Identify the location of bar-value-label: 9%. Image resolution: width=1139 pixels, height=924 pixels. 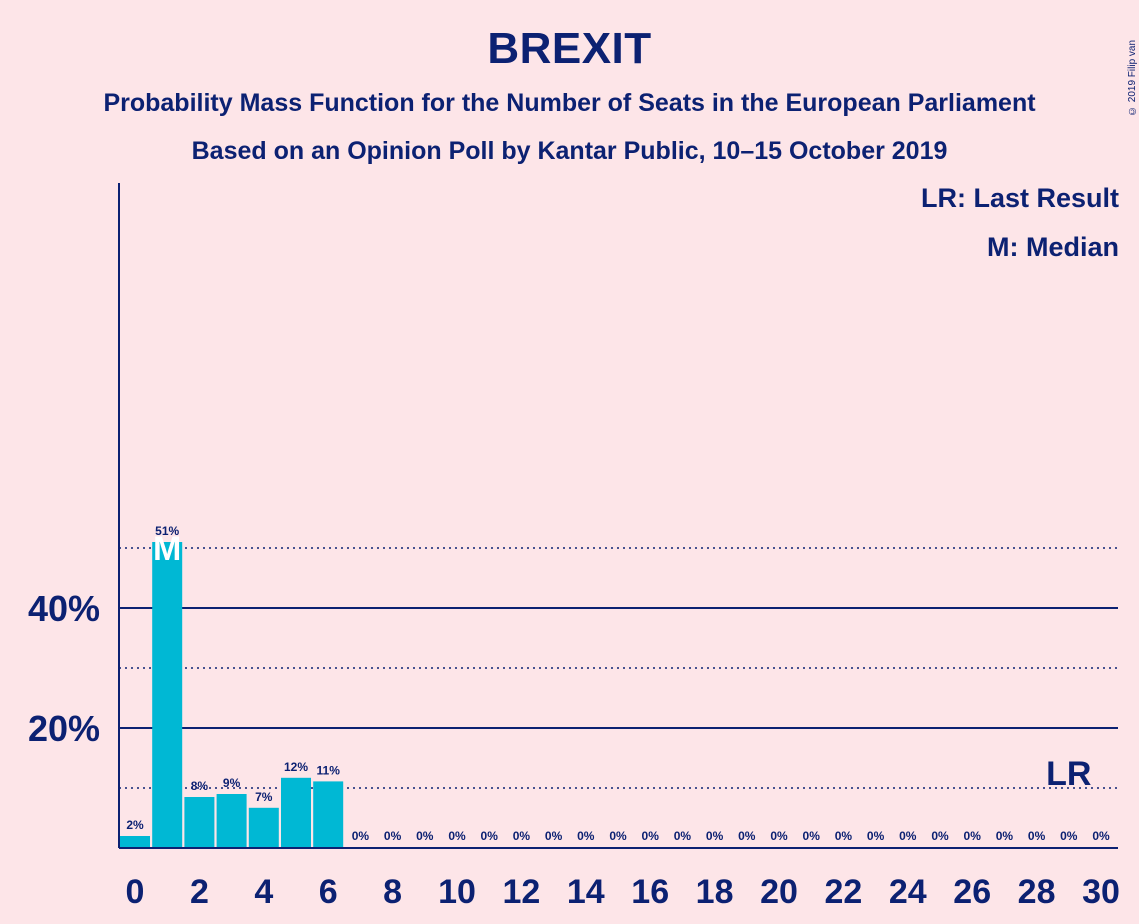
(232, 783).